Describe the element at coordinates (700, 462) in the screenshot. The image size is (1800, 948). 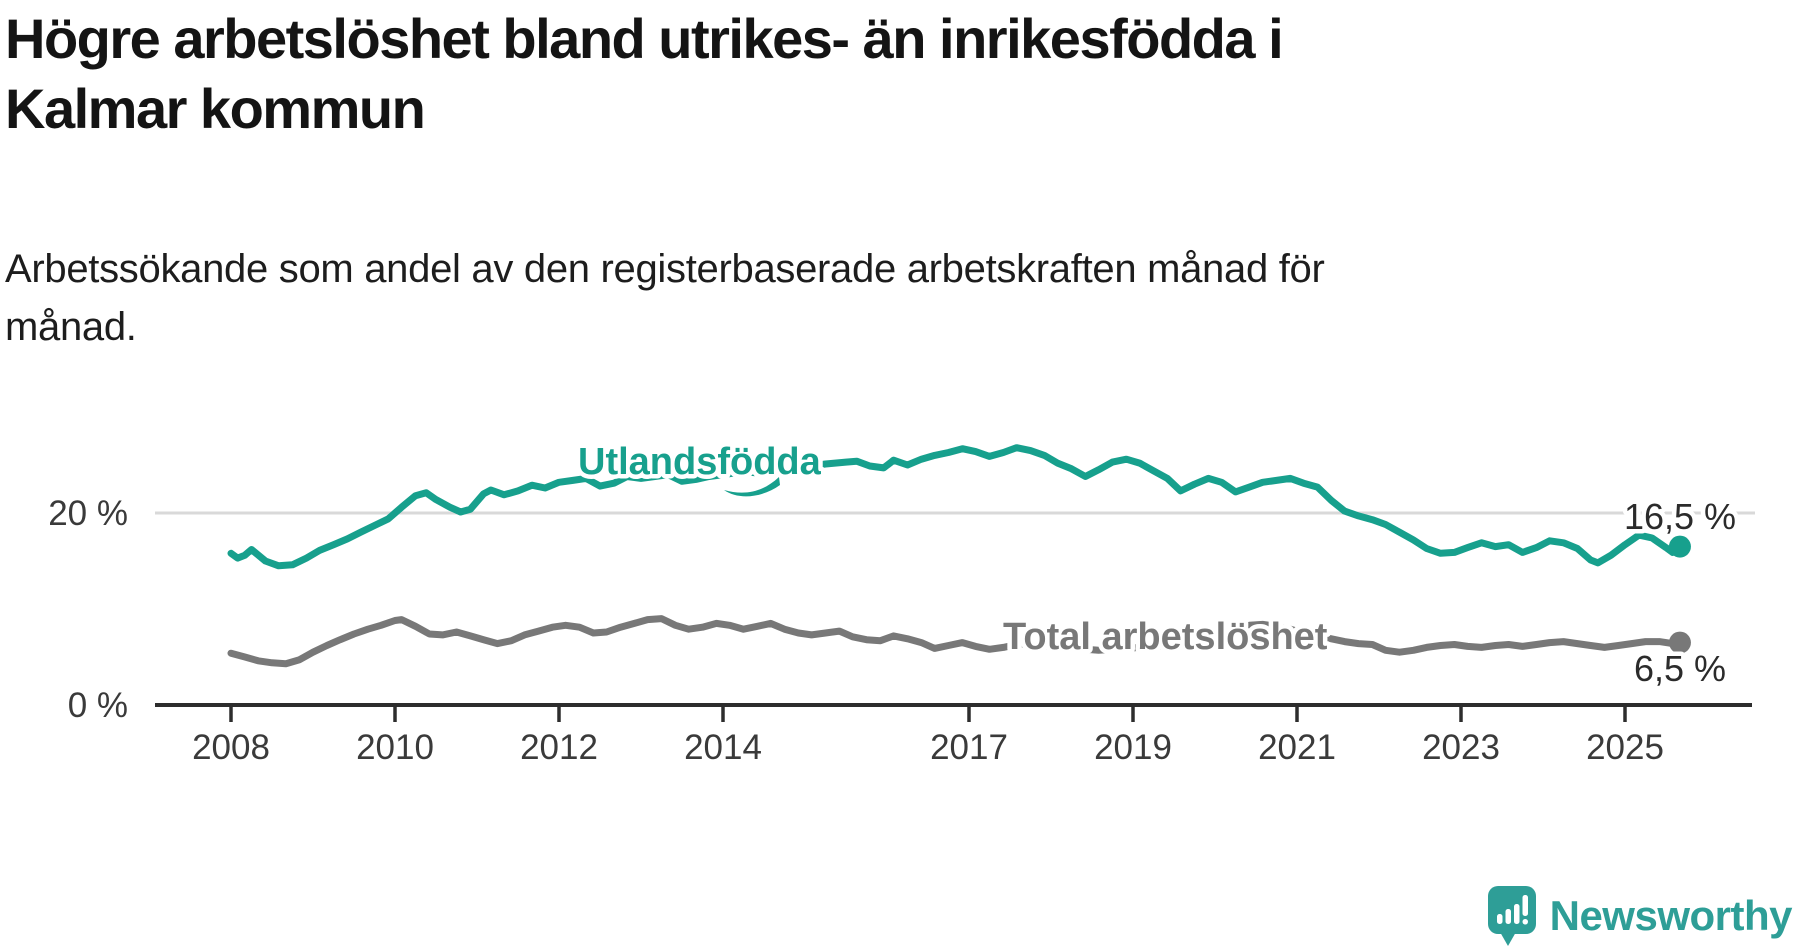
I see `series-label-utlandsfodda: Utlandsfödda` at that location.